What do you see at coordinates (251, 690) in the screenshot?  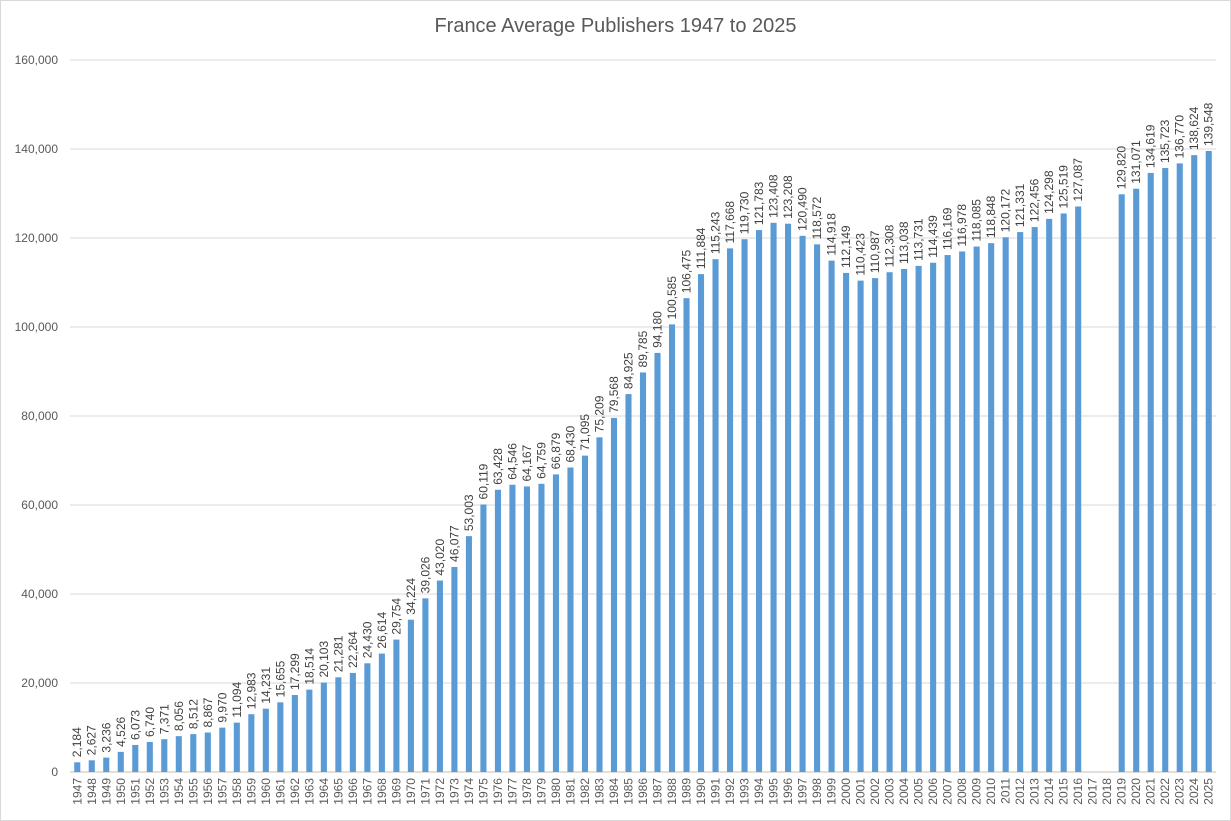 I see `data-label: 12,983` at bounding box center [251, 690].